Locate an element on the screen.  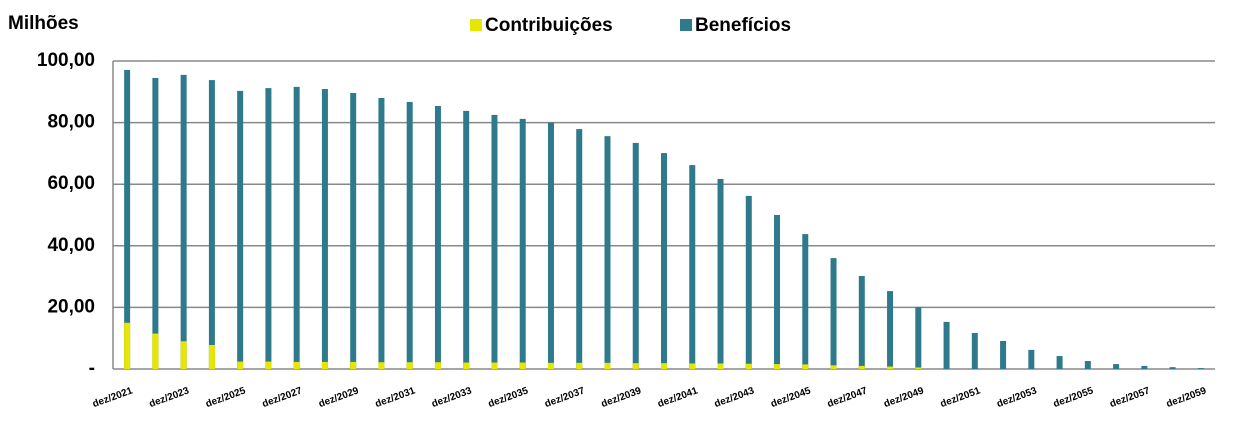
y-axis-label: Milhões is located at coordinates (43, 23).